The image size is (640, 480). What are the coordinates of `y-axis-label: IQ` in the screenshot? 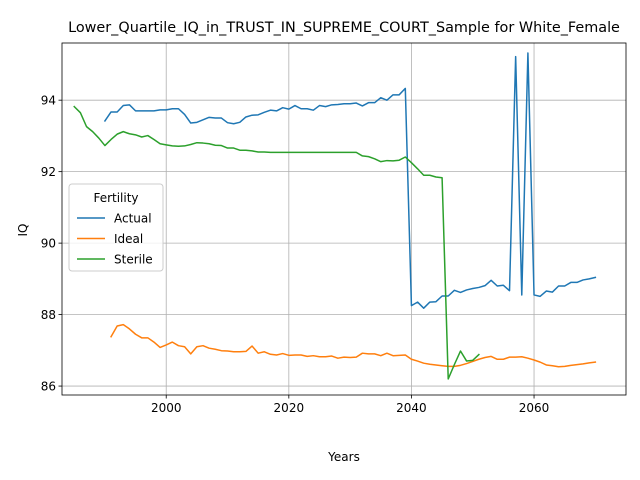 It's located at (23, 230).